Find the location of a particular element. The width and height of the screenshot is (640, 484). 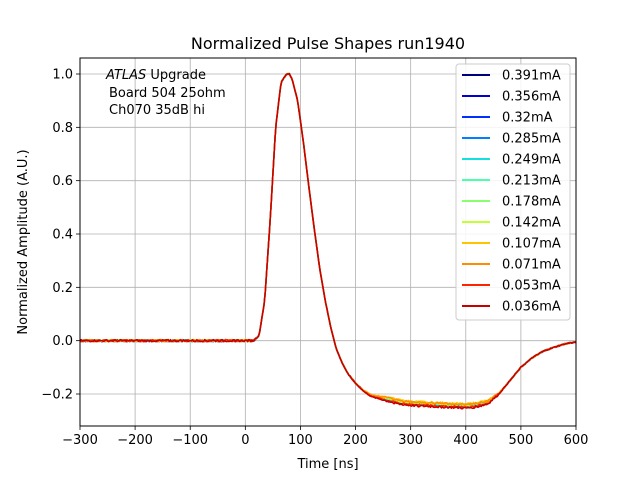

legend-box is located at coordinates (513, 192).